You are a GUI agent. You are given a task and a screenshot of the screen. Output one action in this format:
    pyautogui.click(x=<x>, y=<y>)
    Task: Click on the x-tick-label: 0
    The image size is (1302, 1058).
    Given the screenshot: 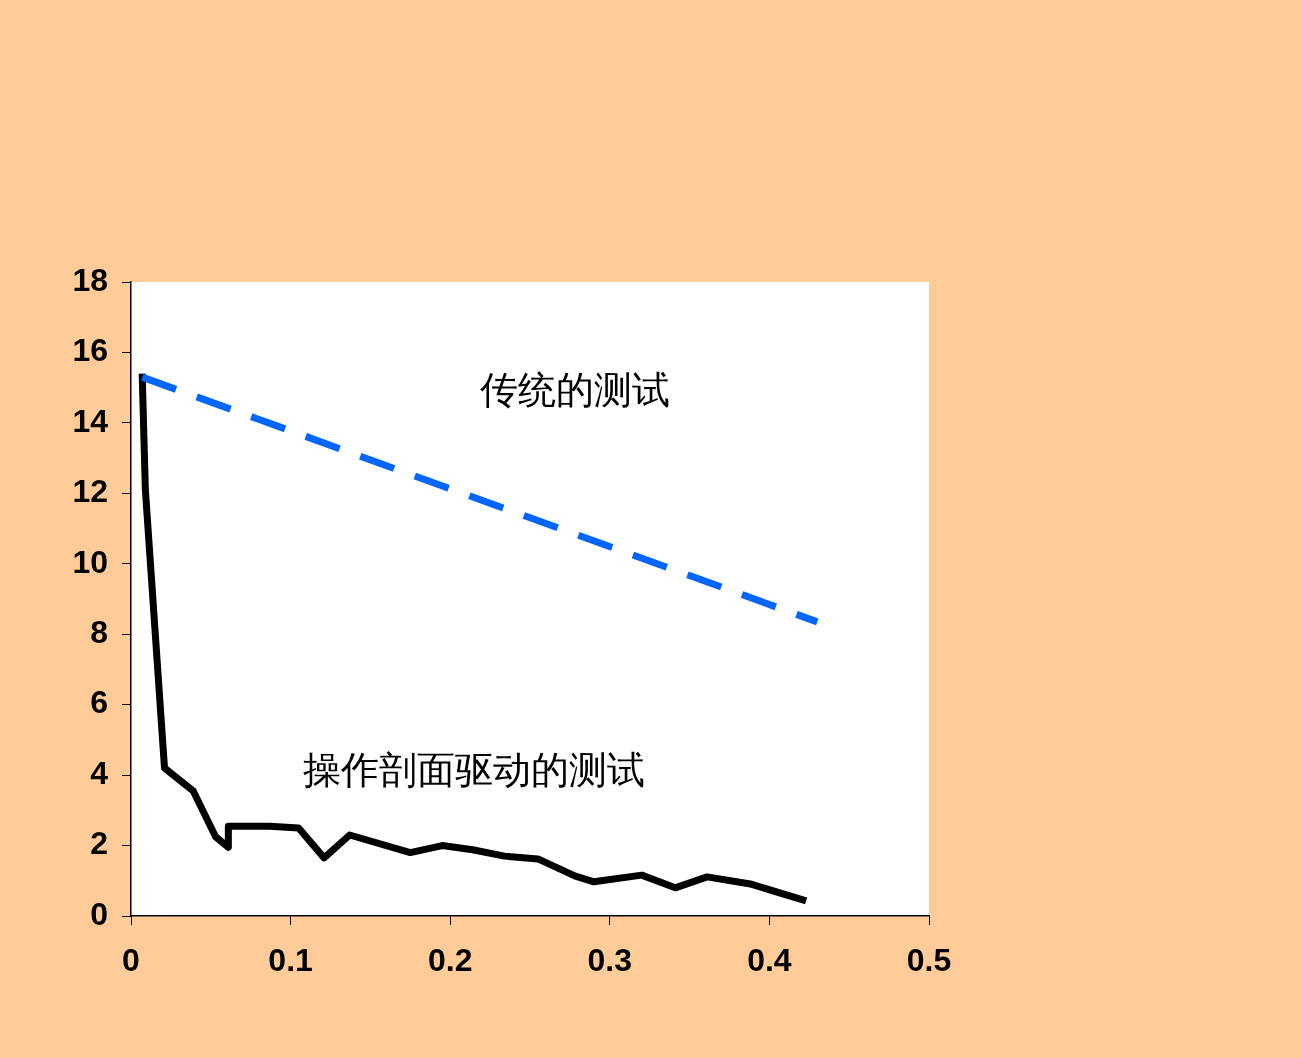 What is the action you would take?
    pyautogui.click(x=131, y=960)
    